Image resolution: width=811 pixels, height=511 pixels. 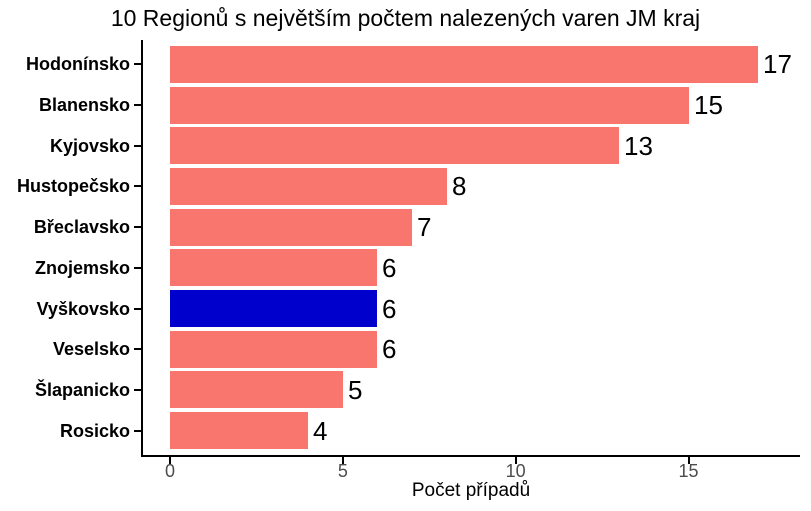 I want to click on x-tick-label: 10, so click(x=515, y=471).